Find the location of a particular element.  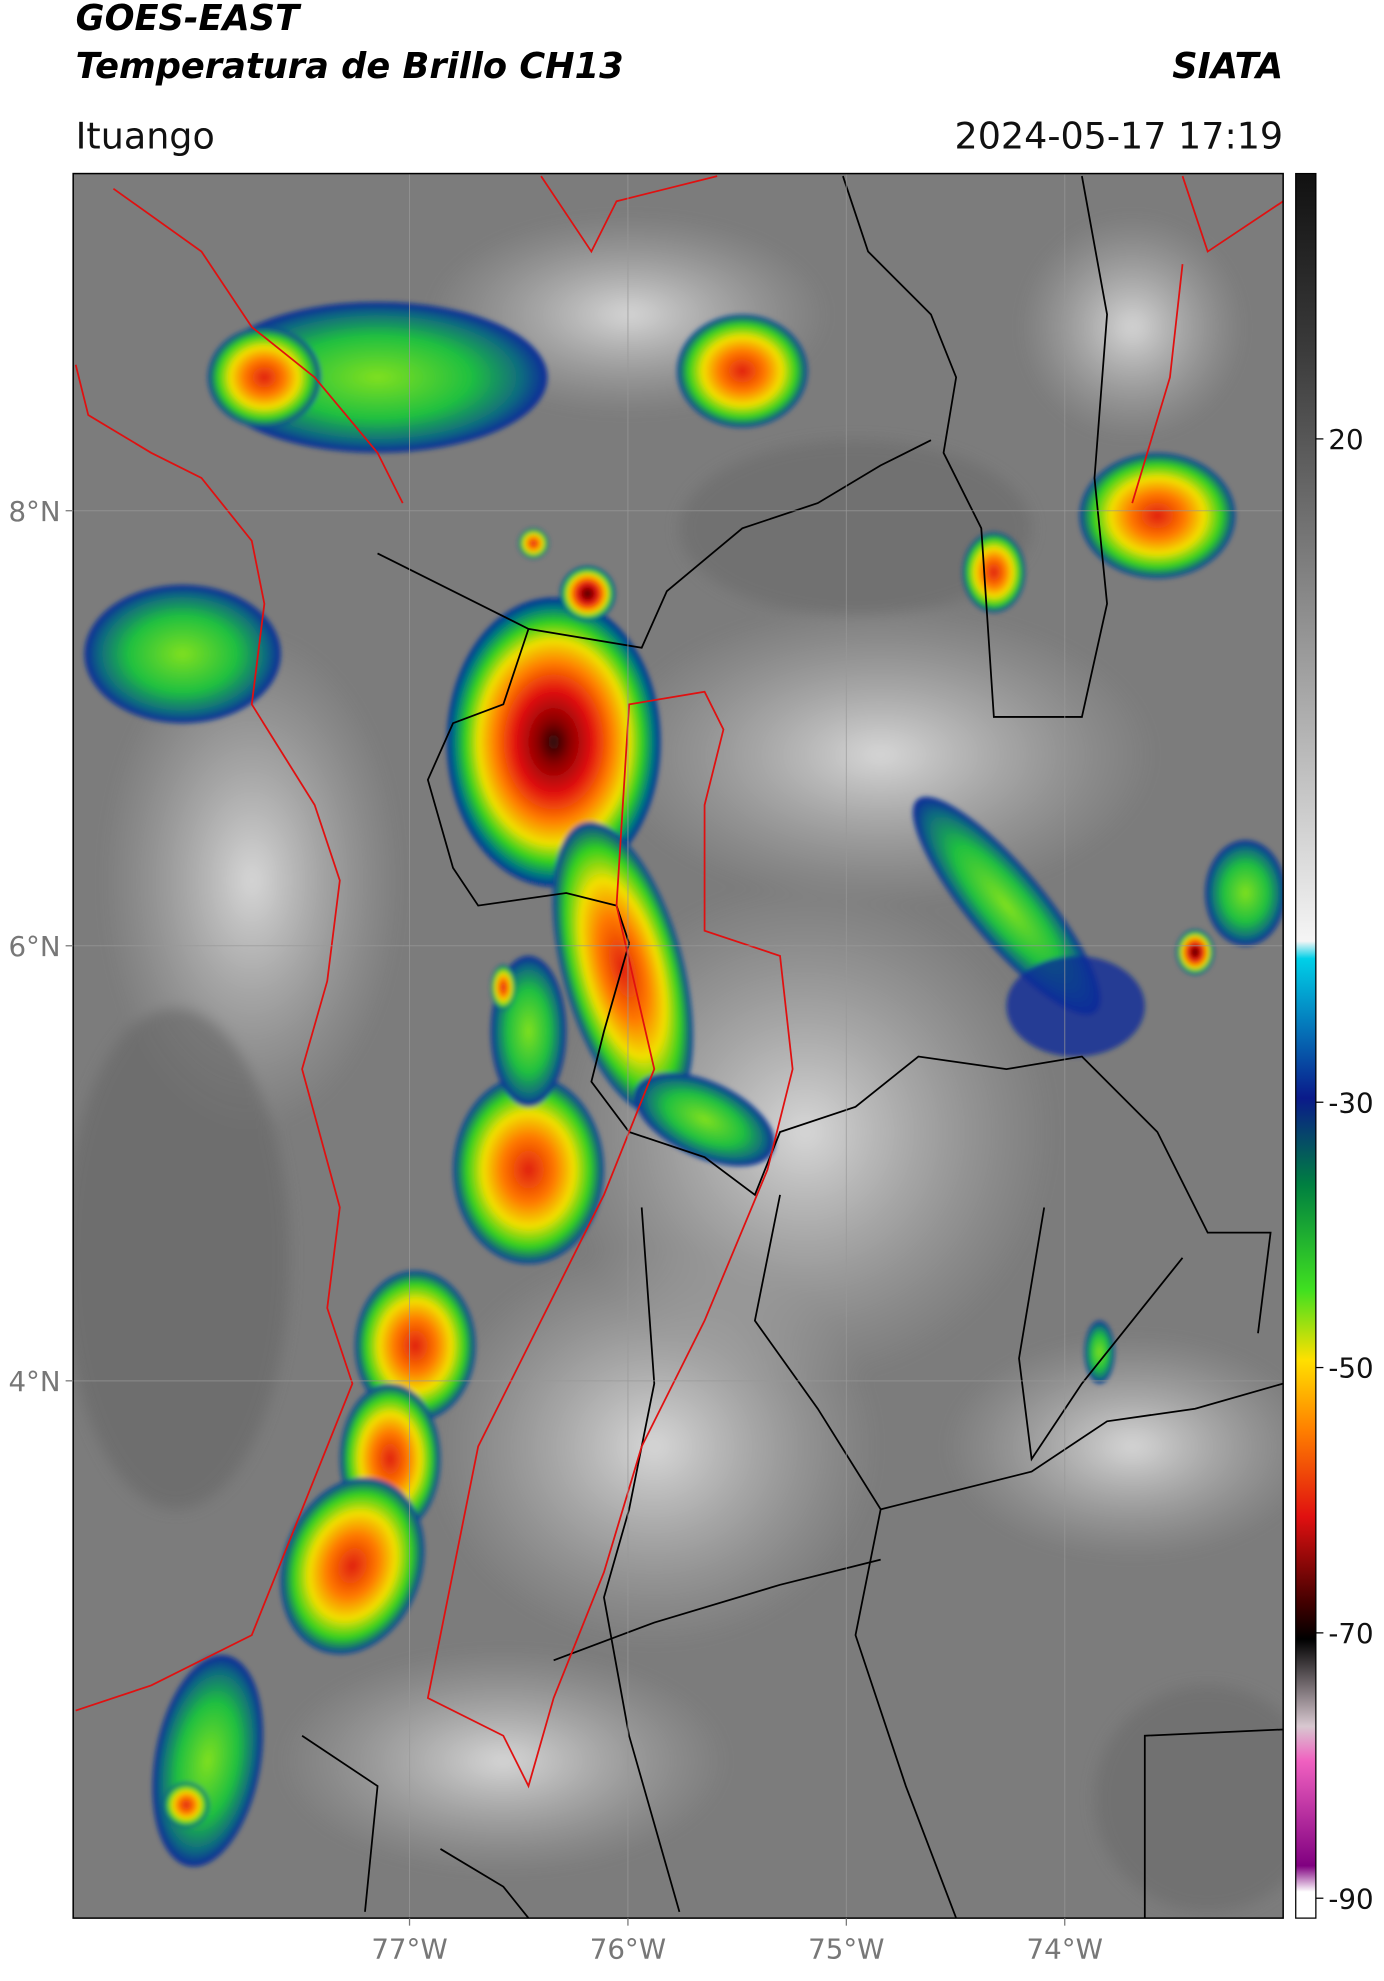

x-tick-label: 76°W is located at coordinates (628, 1948).